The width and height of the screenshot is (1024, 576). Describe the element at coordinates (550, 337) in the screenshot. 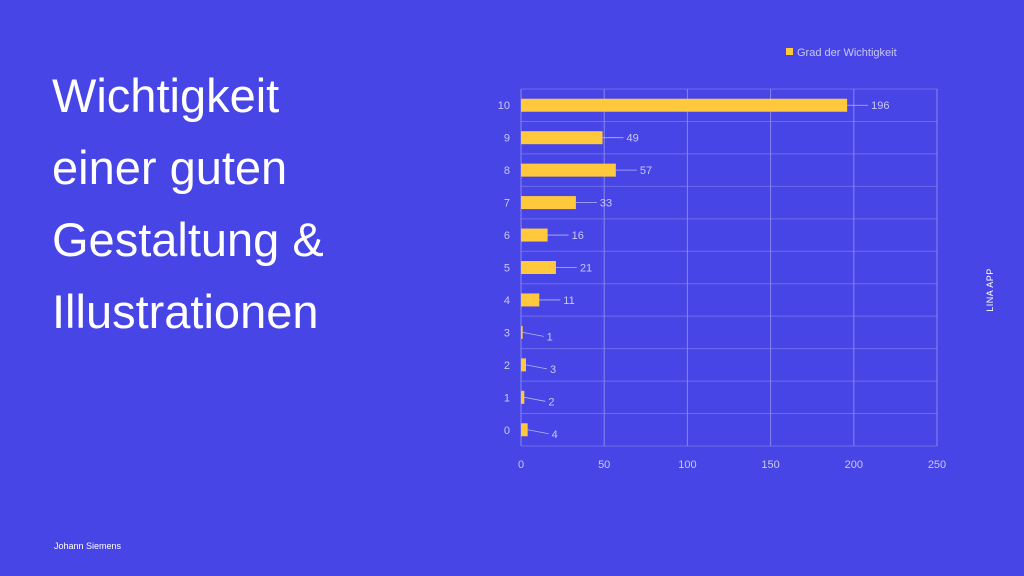

I see `data-label: 1` at that location.